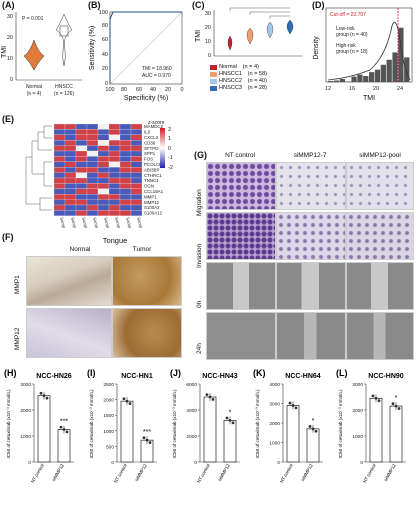 This screenshot has height=505, width=416. I want to click on svg-text: group (n = 40), so click(352, 35).